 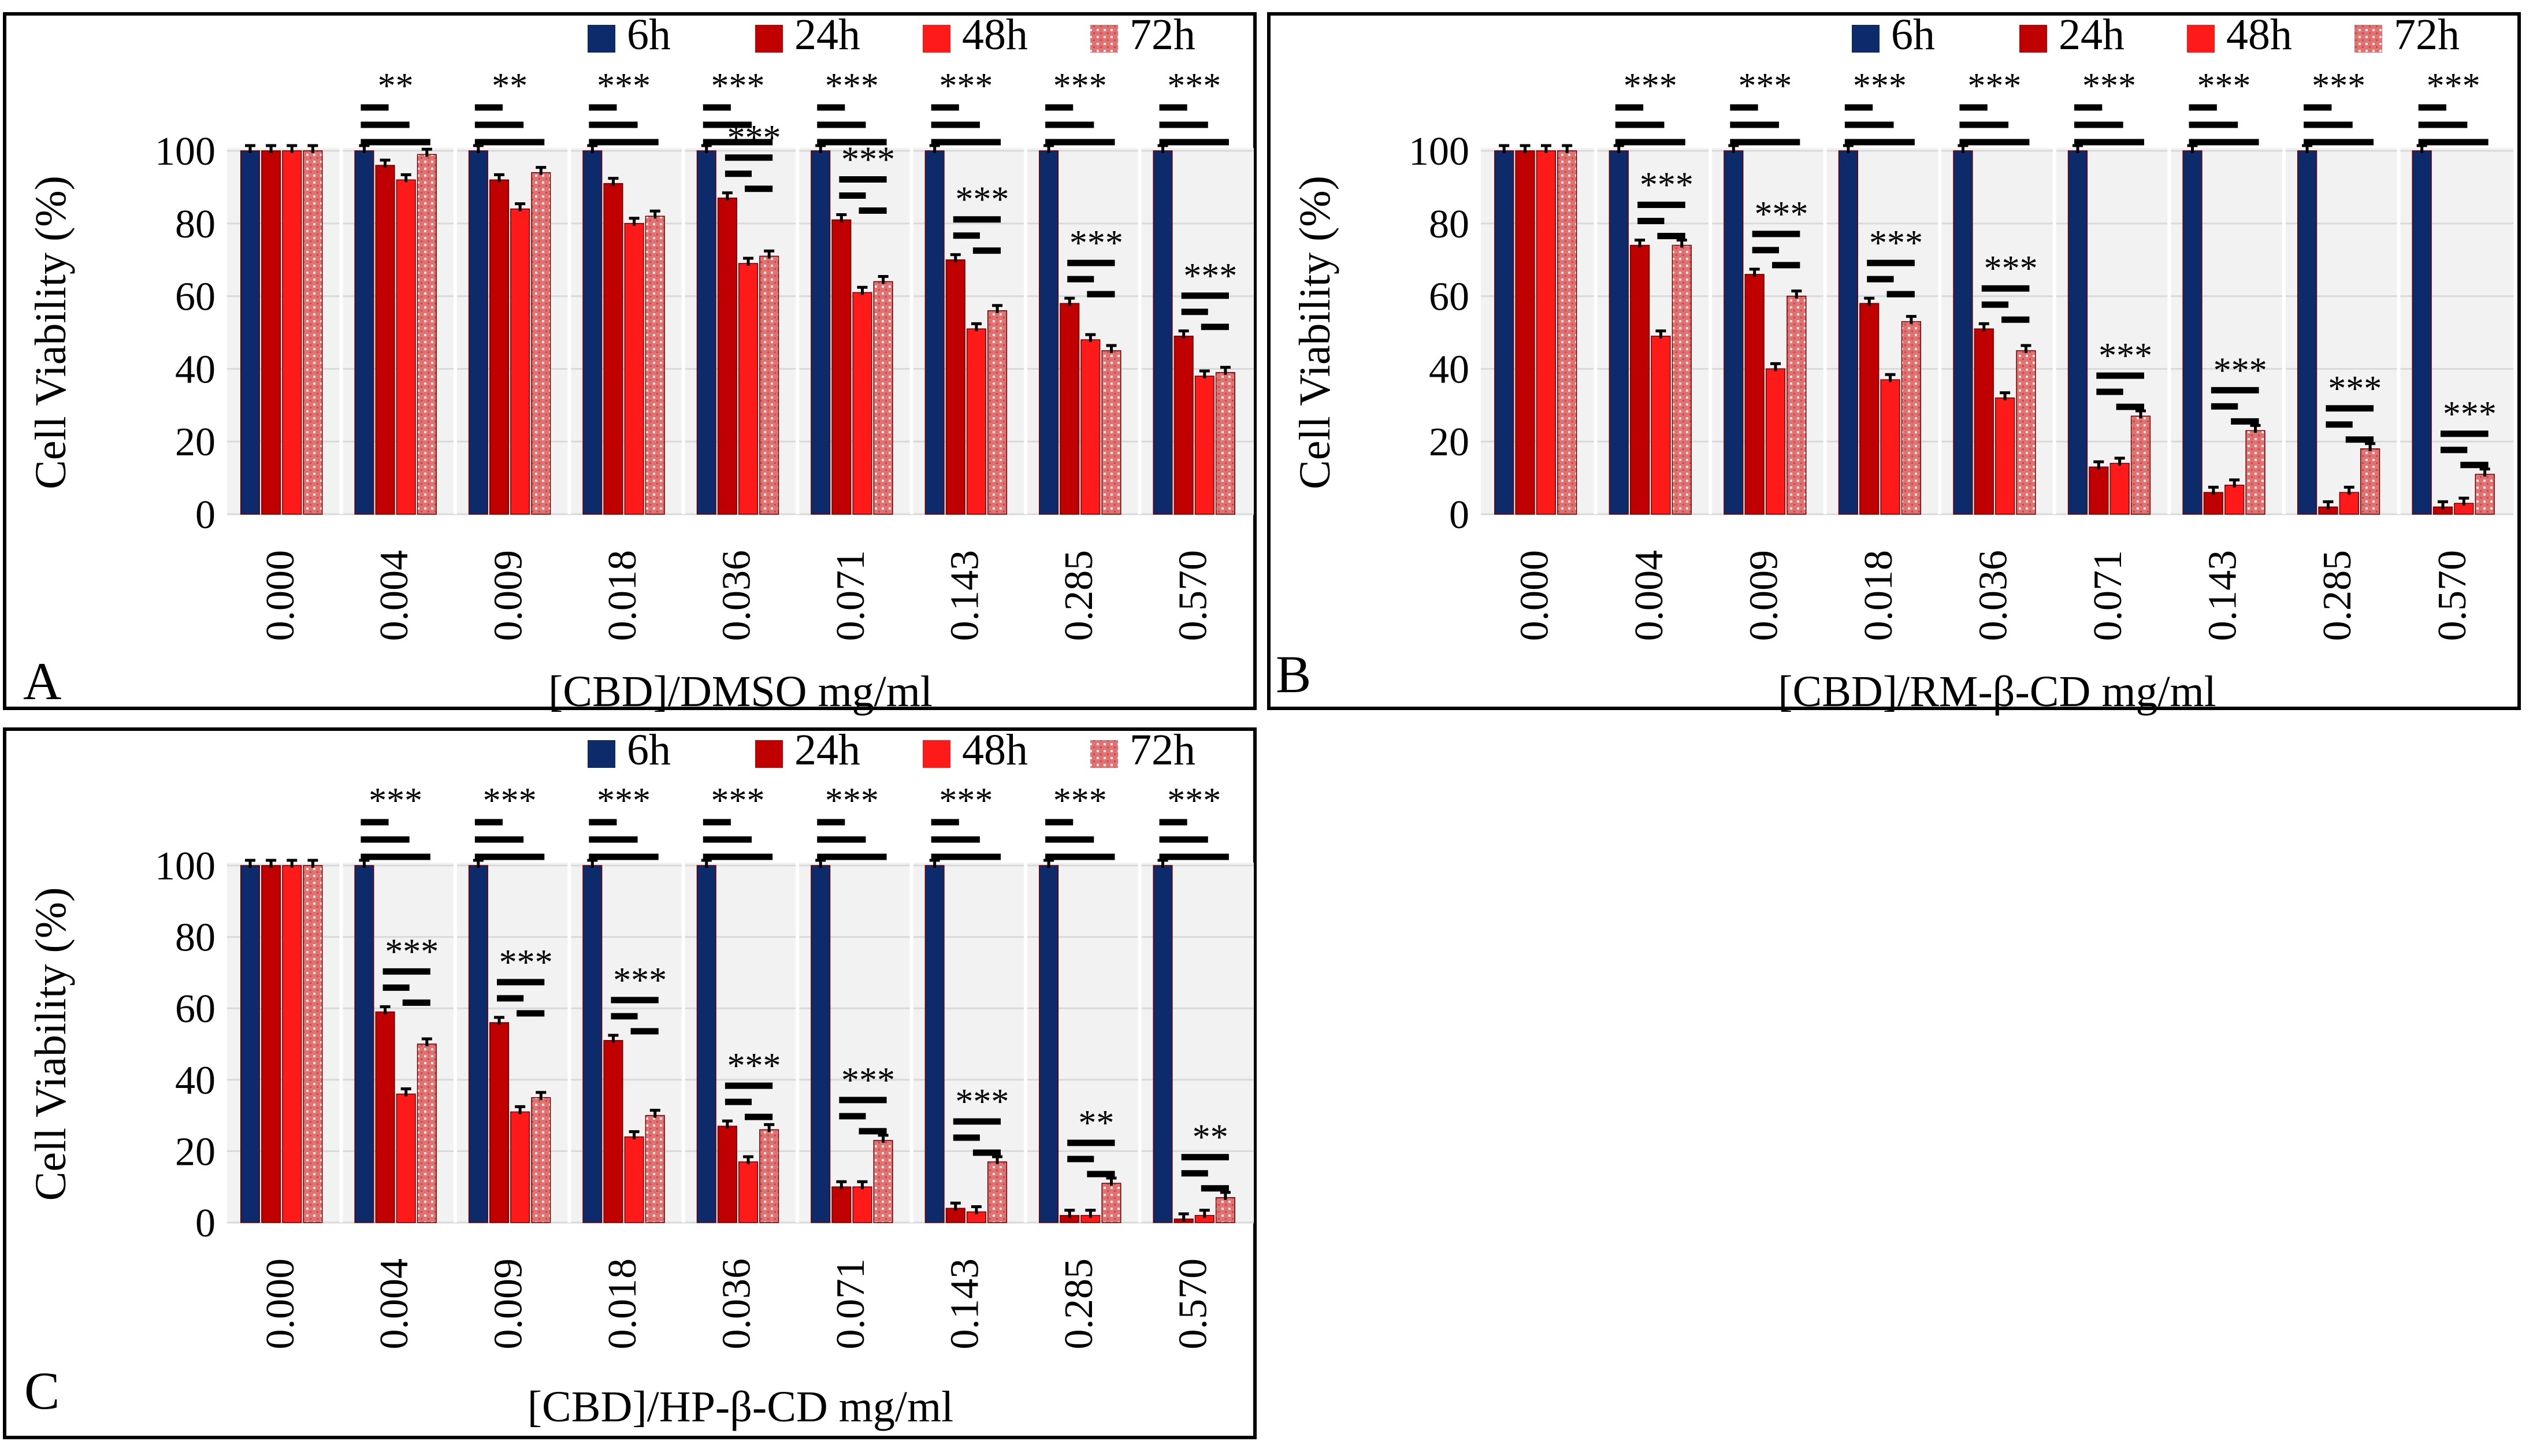 I want to click on bar-72h-0.018, so click(x=655, y=1169).